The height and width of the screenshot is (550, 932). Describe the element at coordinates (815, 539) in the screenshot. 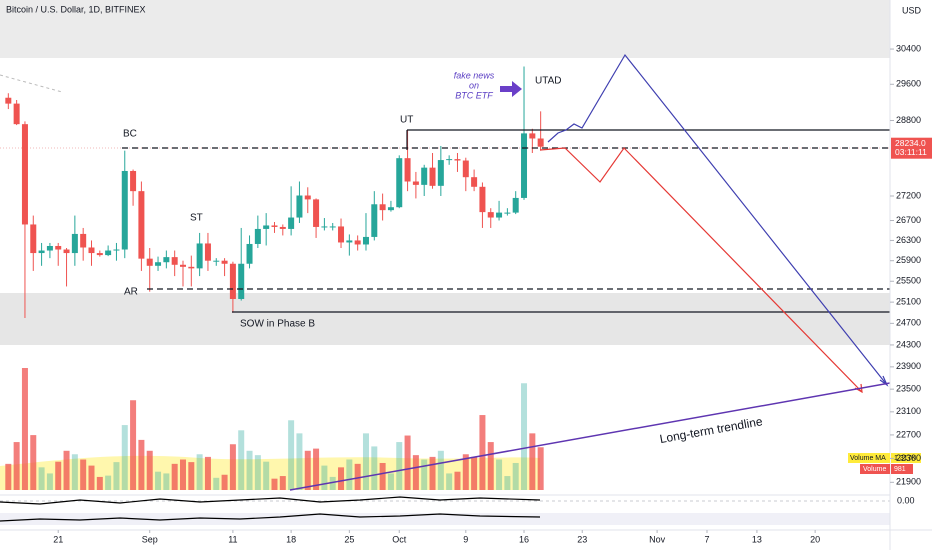

I see `x-tick-label: 20` at that location.